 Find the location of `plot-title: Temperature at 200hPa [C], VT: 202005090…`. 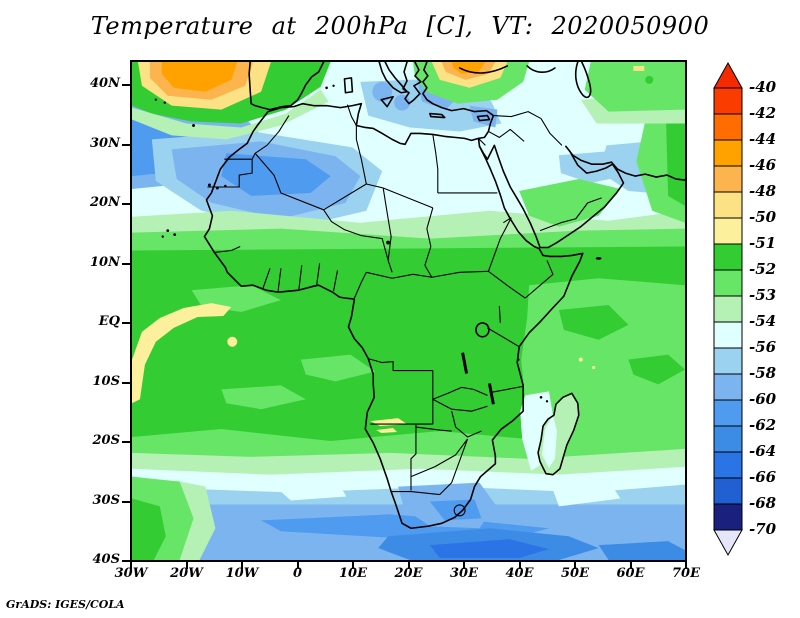

plot-title: Temperature at 200hPa [C], VT: 202005090… is located at coordinates (400, 26).